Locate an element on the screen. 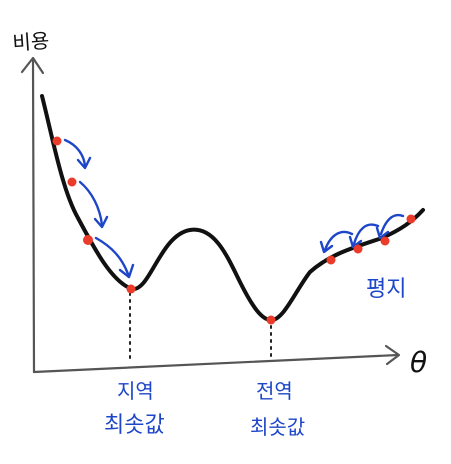 This screenshot has height=464, width=451. x-axis is located at coordinates (216, 363).